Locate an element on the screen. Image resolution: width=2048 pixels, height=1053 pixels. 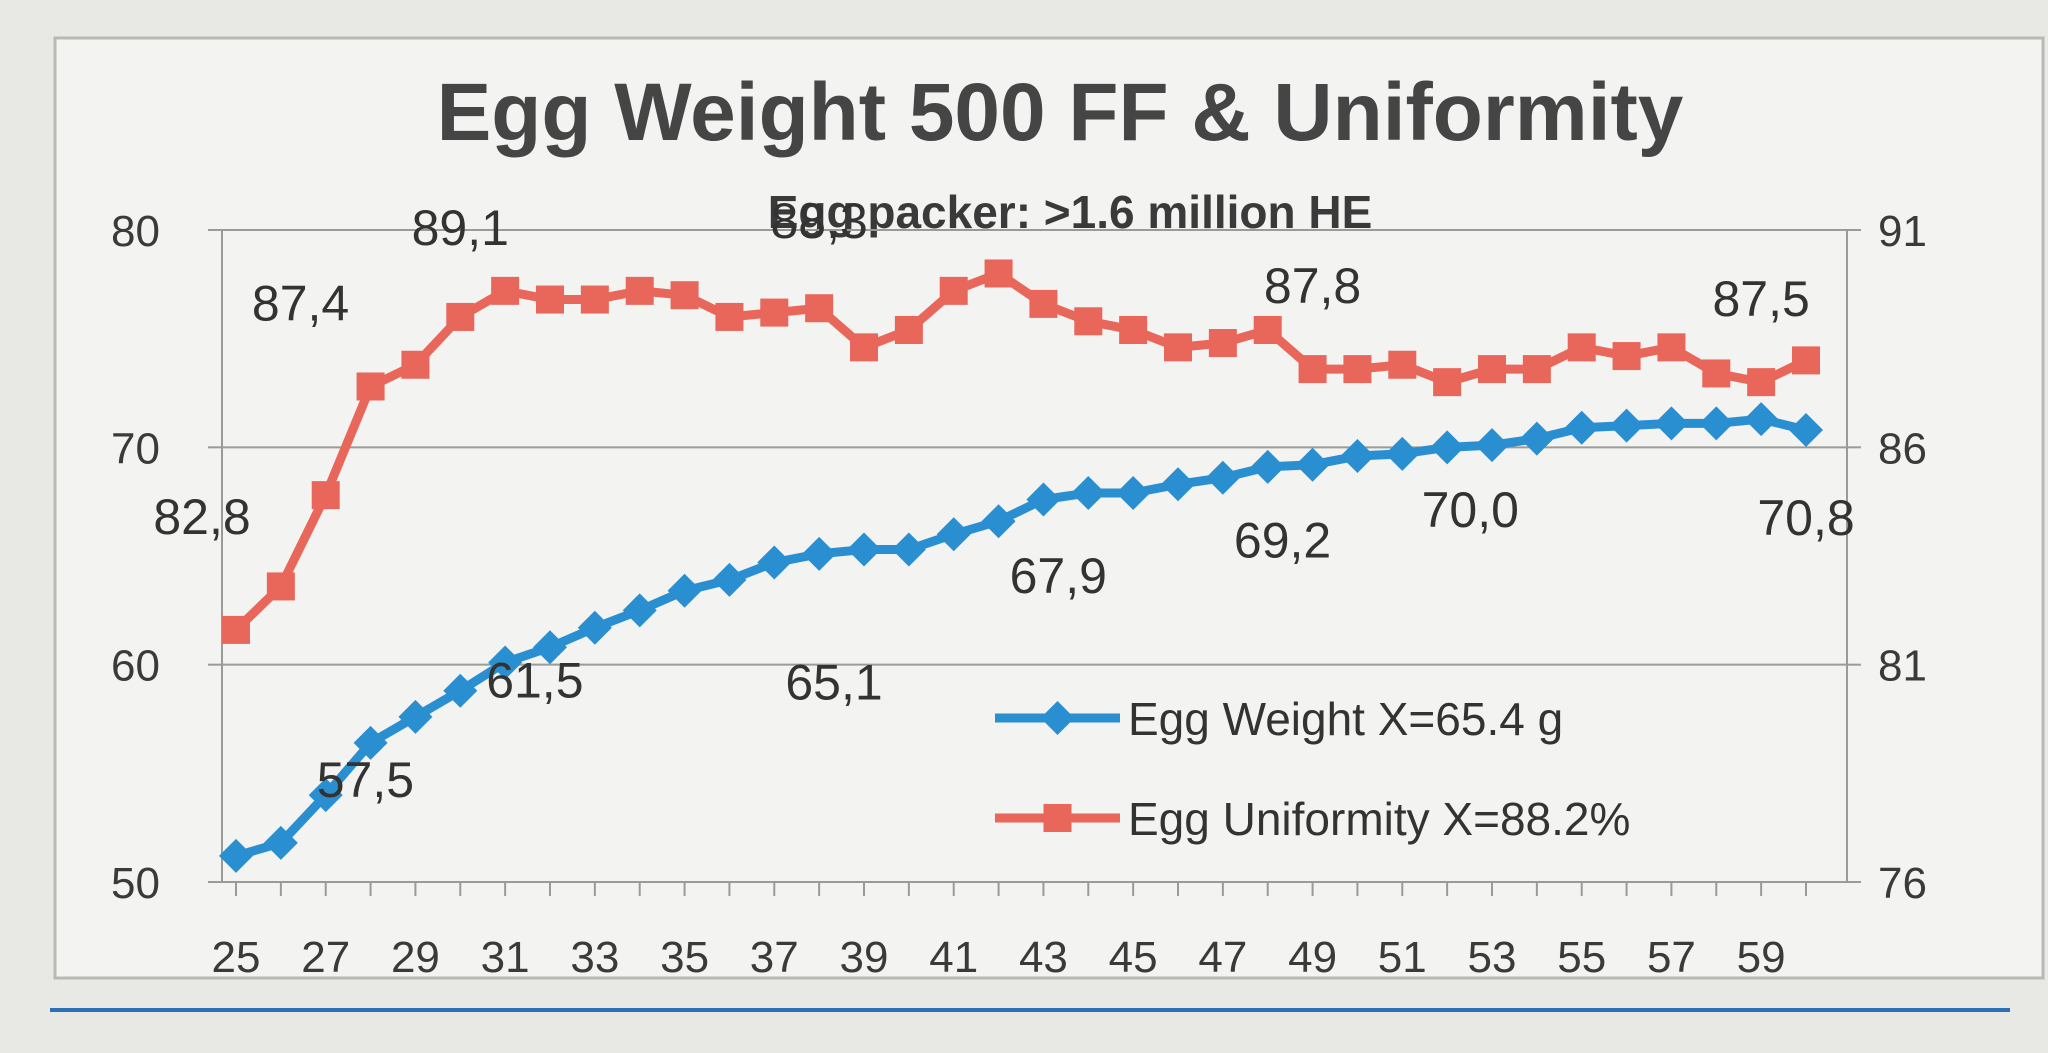
data-label: 67,9 is located at coordinates (1058, 576).